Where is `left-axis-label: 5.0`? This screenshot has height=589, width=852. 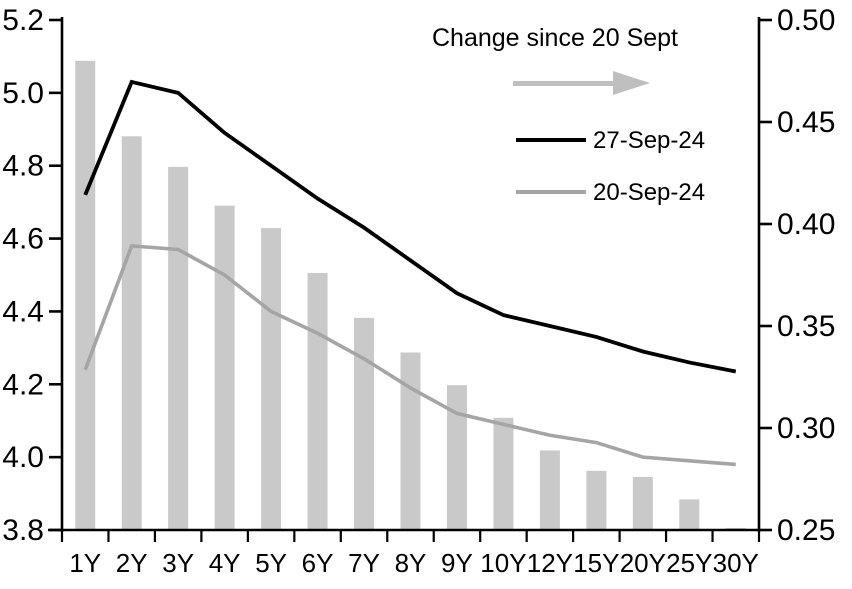 left-axis-label: 5.0 is located at coordinates (23, 93).